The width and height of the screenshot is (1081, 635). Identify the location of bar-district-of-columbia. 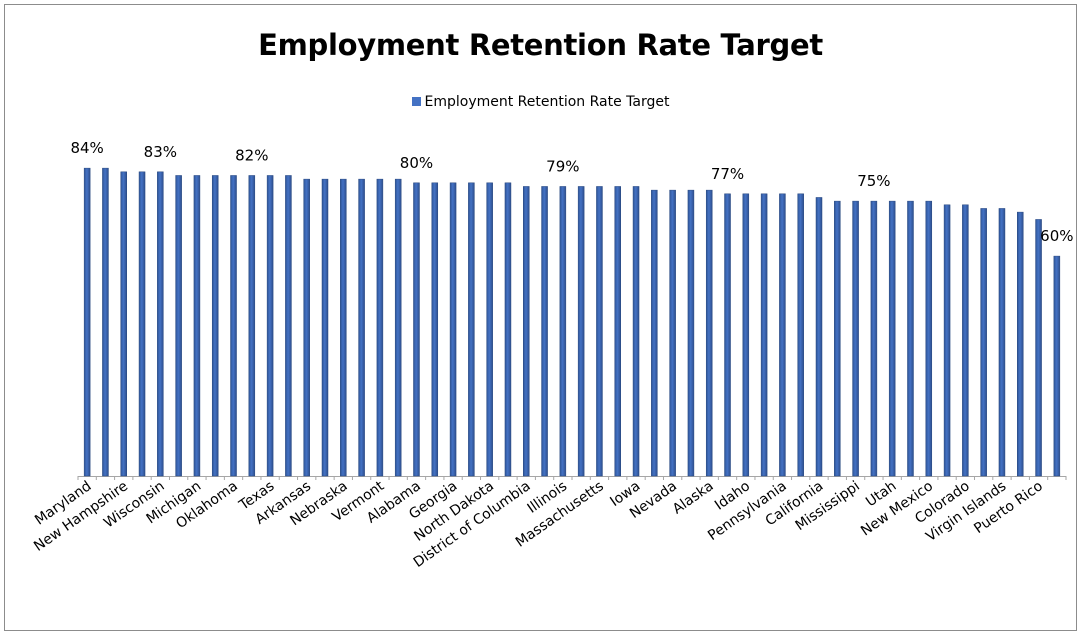
(526, 331).